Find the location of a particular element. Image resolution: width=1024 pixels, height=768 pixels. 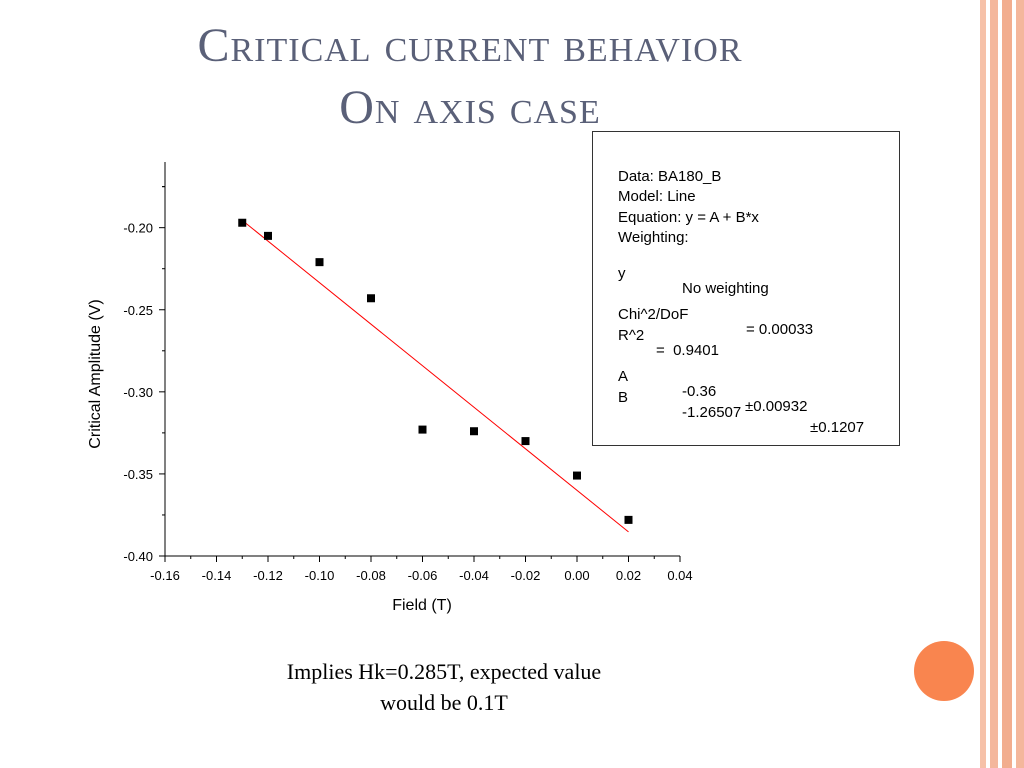

fit-weighting-row: y No weighting is located at coordinates (693, 281).